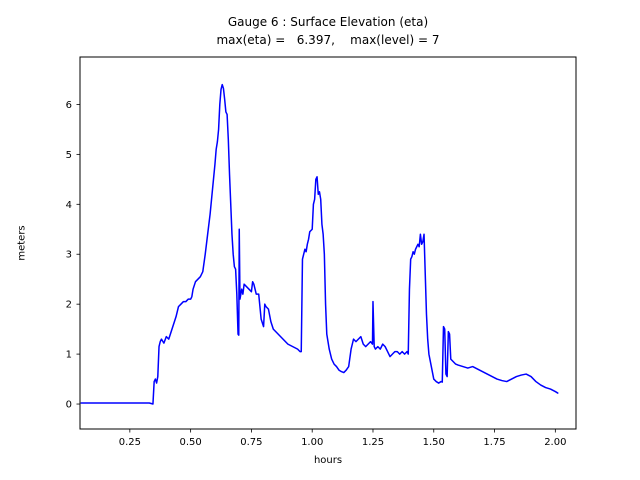 This screenshot has width=640, height=480. Describe the element at coordinates (373, 442) in the screenshot. I see `x-tick-label: 1.25` at that location.